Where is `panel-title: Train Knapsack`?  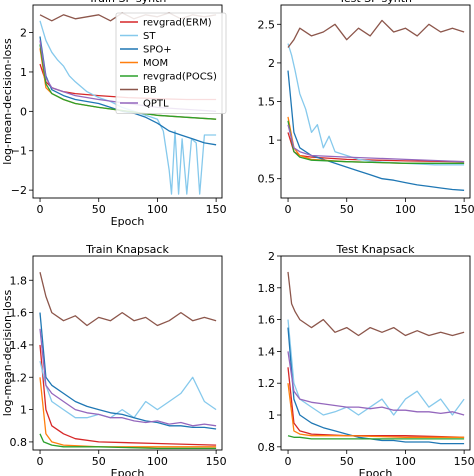
panel-title: Train Knapsack is located at coordinates (127, 249).